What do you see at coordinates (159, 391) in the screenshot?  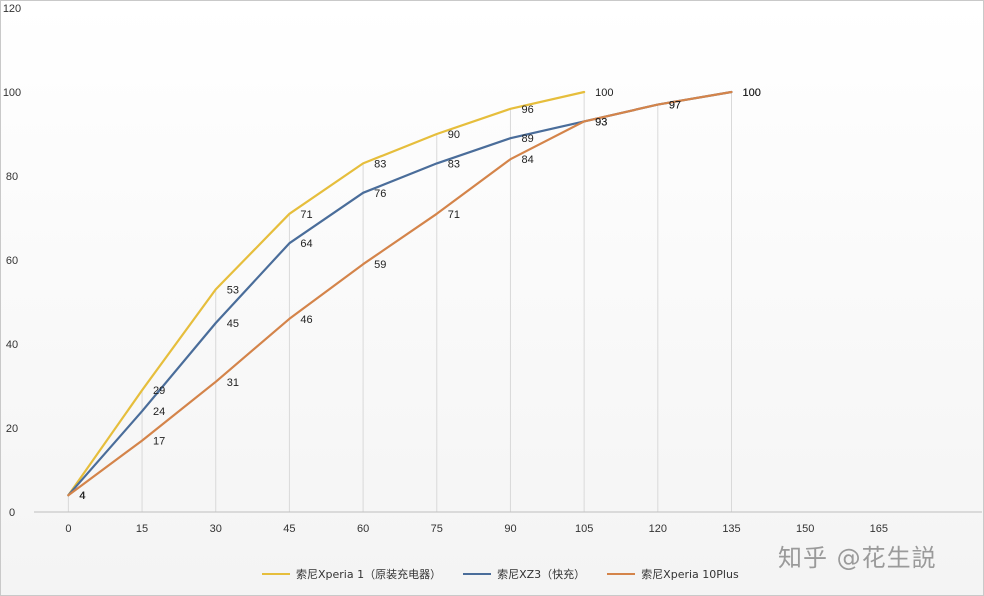 I see `data-label: 29` at bounding box center [159, 391].